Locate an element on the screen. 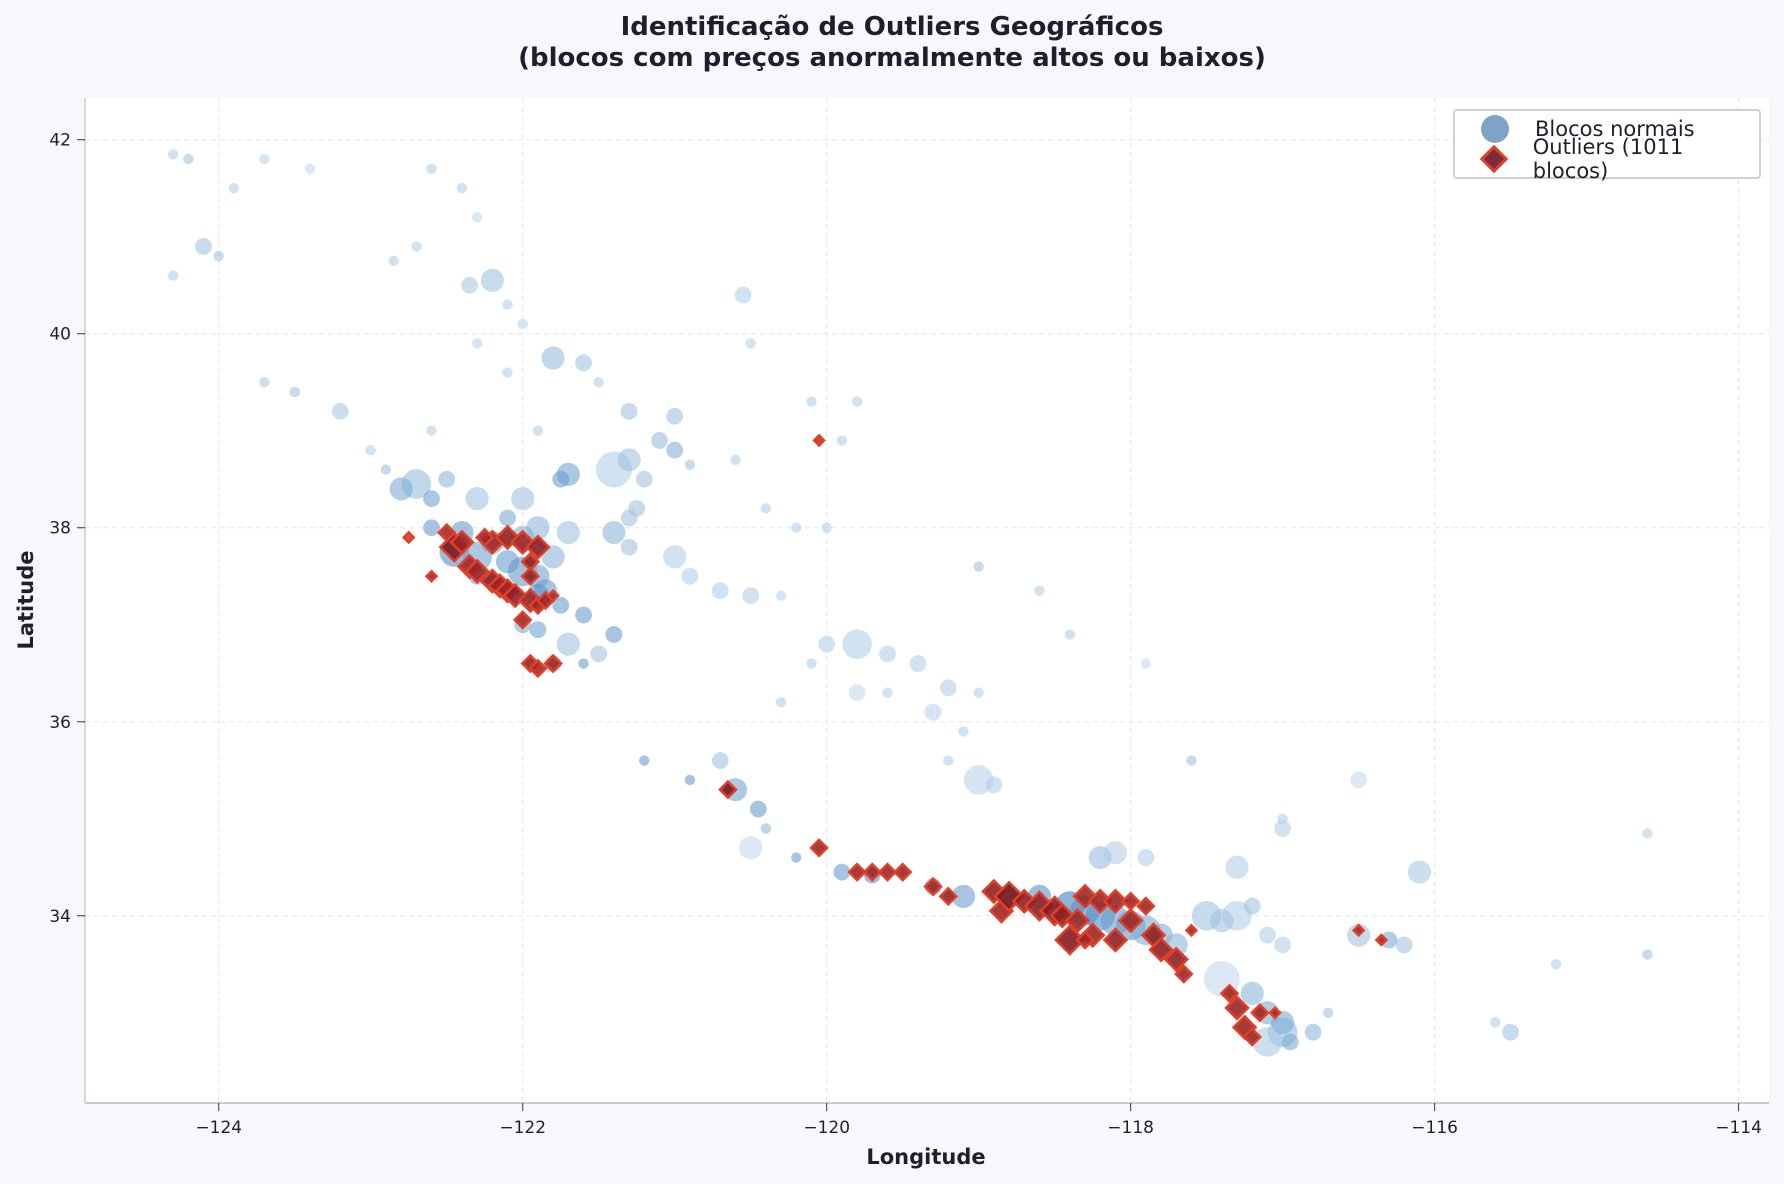 The width and height of the screenshot is (1784, 1184). legend-item-outliers: Outliers (1011 blocos) is located at coordinates (1607, 159).